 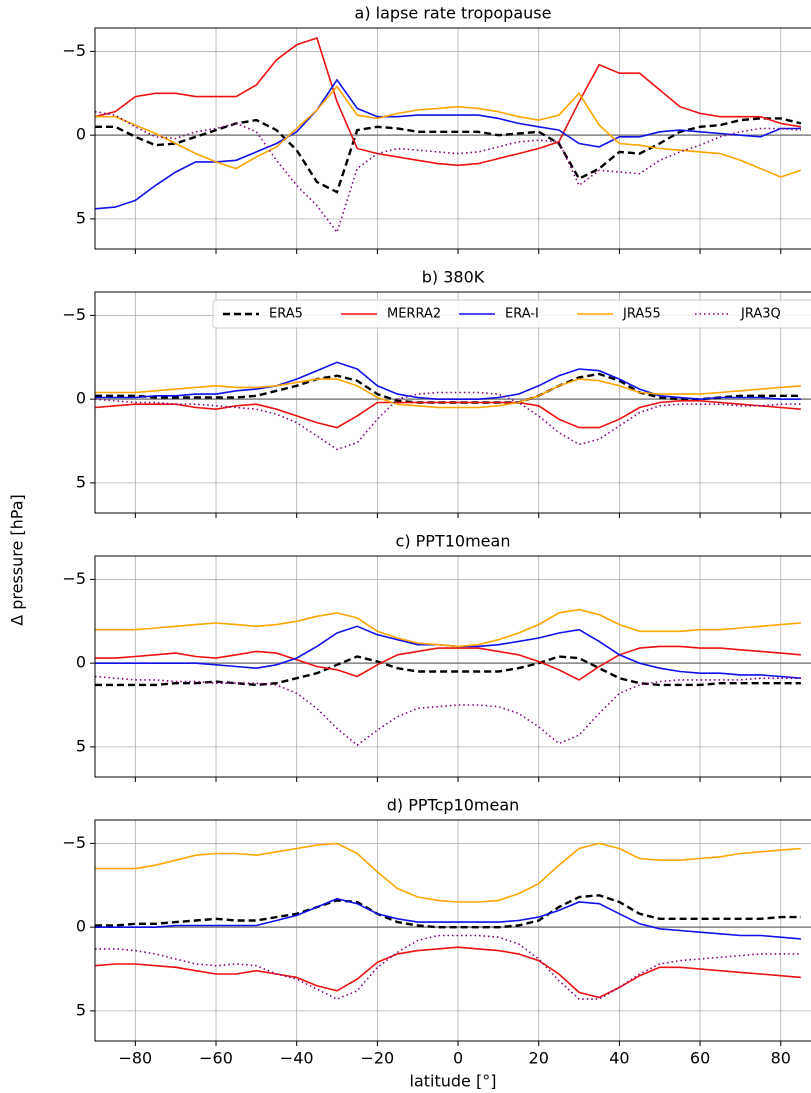 I want to click on x-tick-label: −60, so click(x=216, y=1058).